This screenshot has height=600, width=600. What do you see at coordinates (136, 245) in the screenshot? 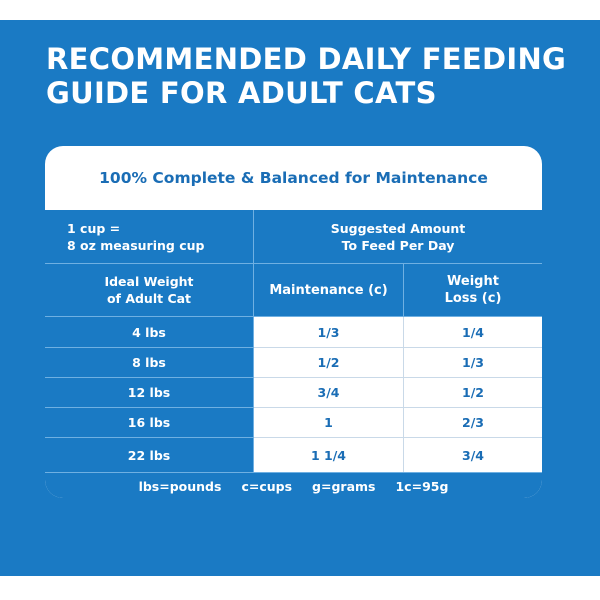
I see `cup-definition-line-2: 8 oz measuring cup` at bounding box center [136, 245].